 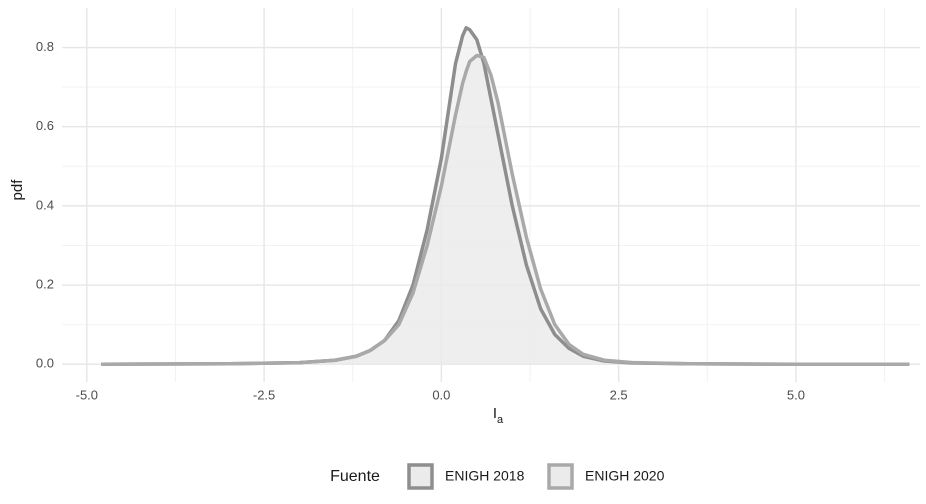 I want to click on x-tick-label: -2.5, so click(x=264, y=394).